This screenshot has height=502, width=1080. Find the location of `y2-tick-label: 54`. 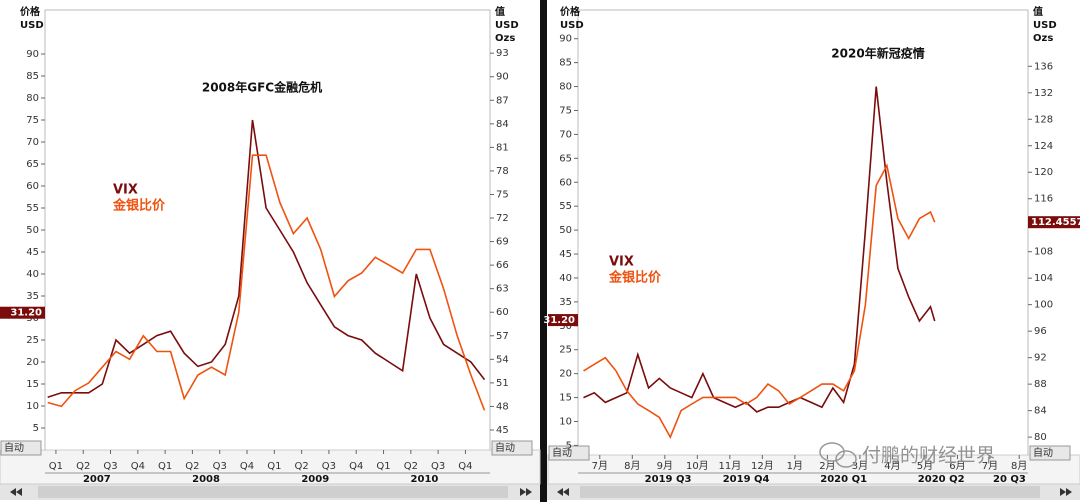

y2-tick-label: 54 is located at coordinates (502, 359).